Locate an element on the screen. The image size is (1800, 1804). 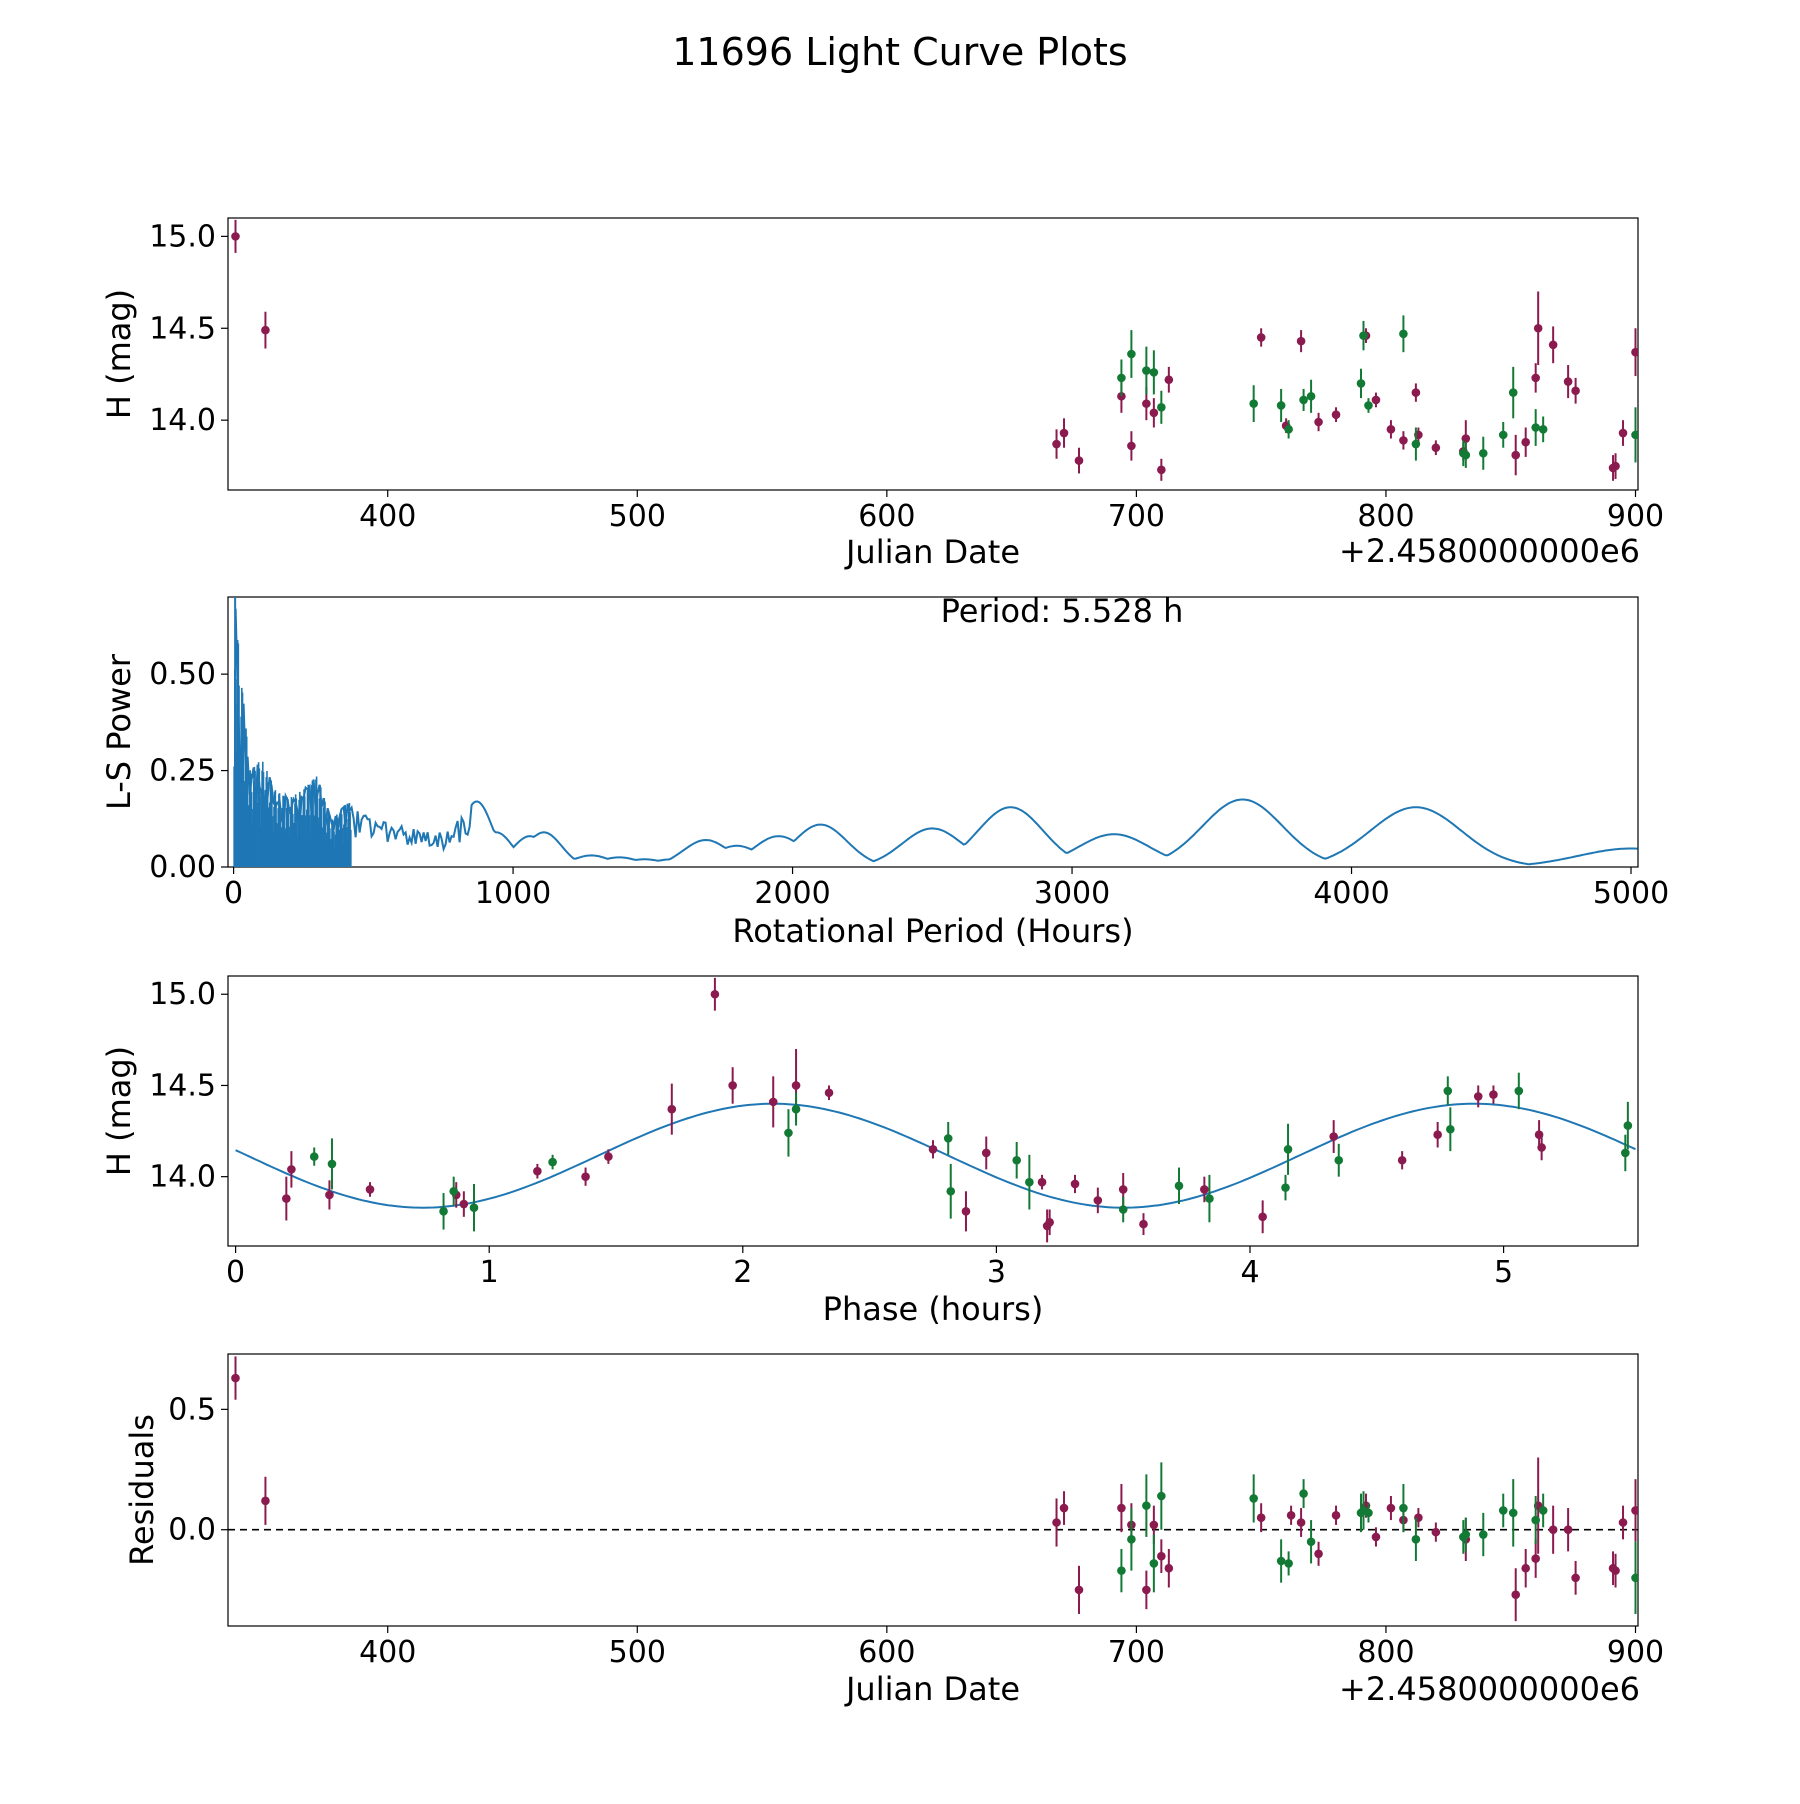
x-tick-label: 5 is located at coordinates (1503, 1272).